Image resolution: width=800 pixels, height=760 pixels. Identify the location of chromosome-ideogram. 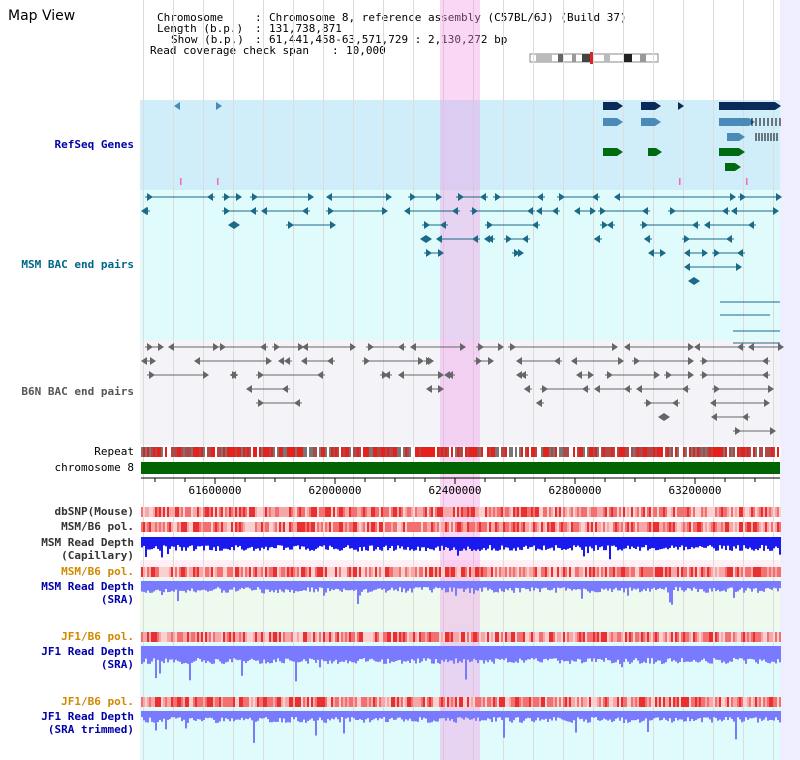
(595, 58).